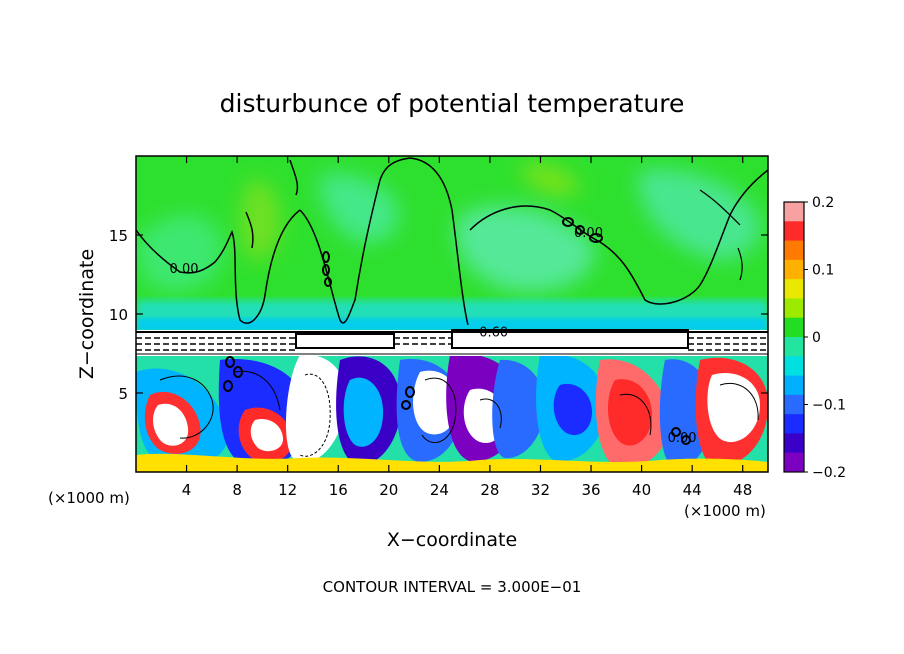  Describe the element at coordinates (742, 490) in the screenshot. I see `x-tick-label: 48` at that location.